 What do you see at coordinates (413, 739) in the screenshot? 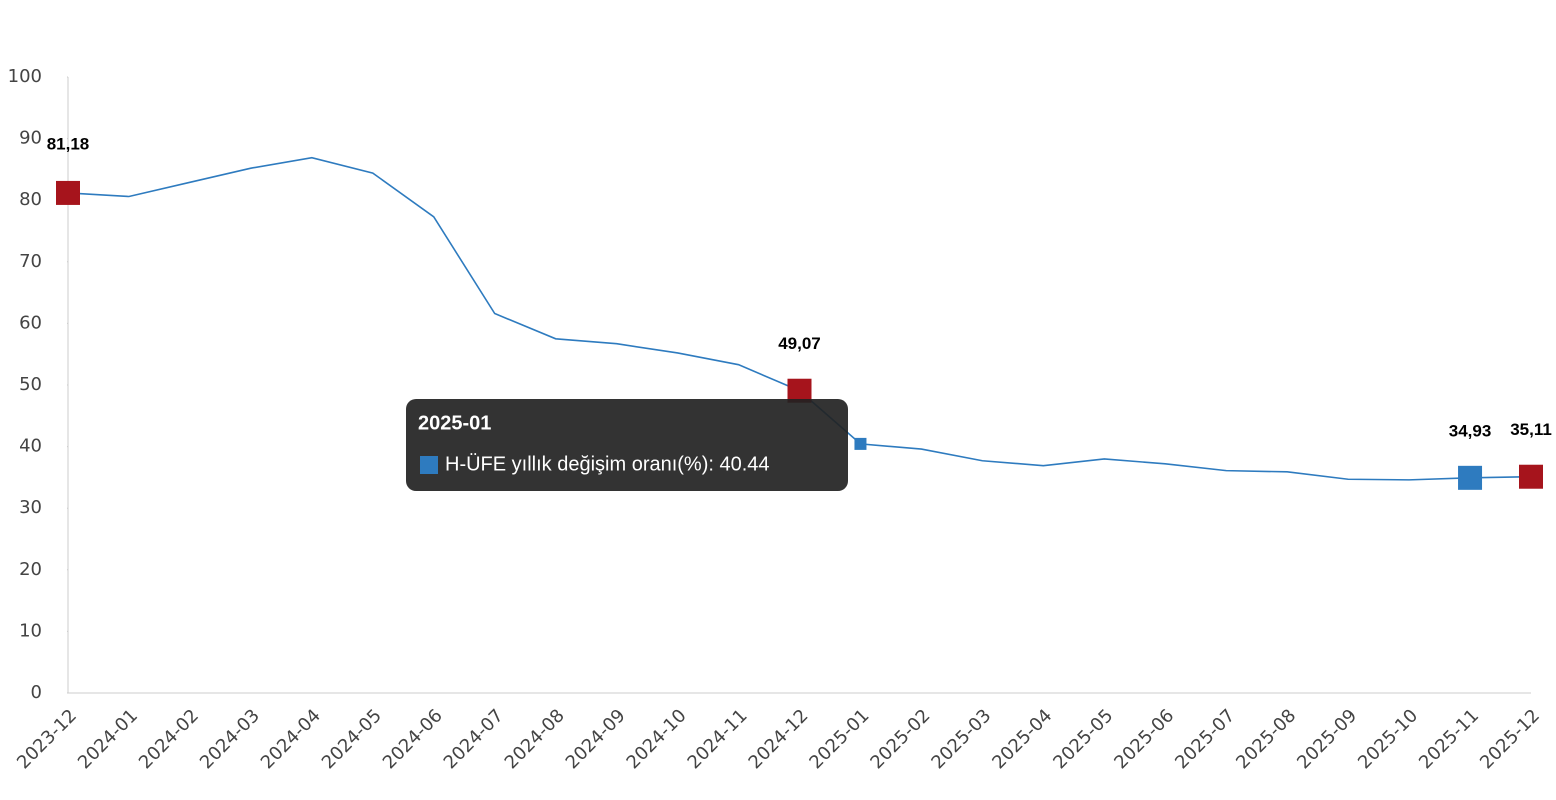
I see `x-tick-label: 2024-06` at bounding box center [413, 739].